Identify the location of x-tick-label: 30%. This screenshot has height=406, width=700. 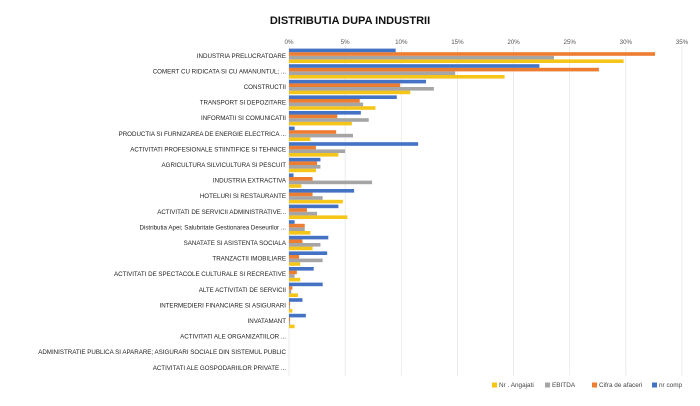
(626, 42).